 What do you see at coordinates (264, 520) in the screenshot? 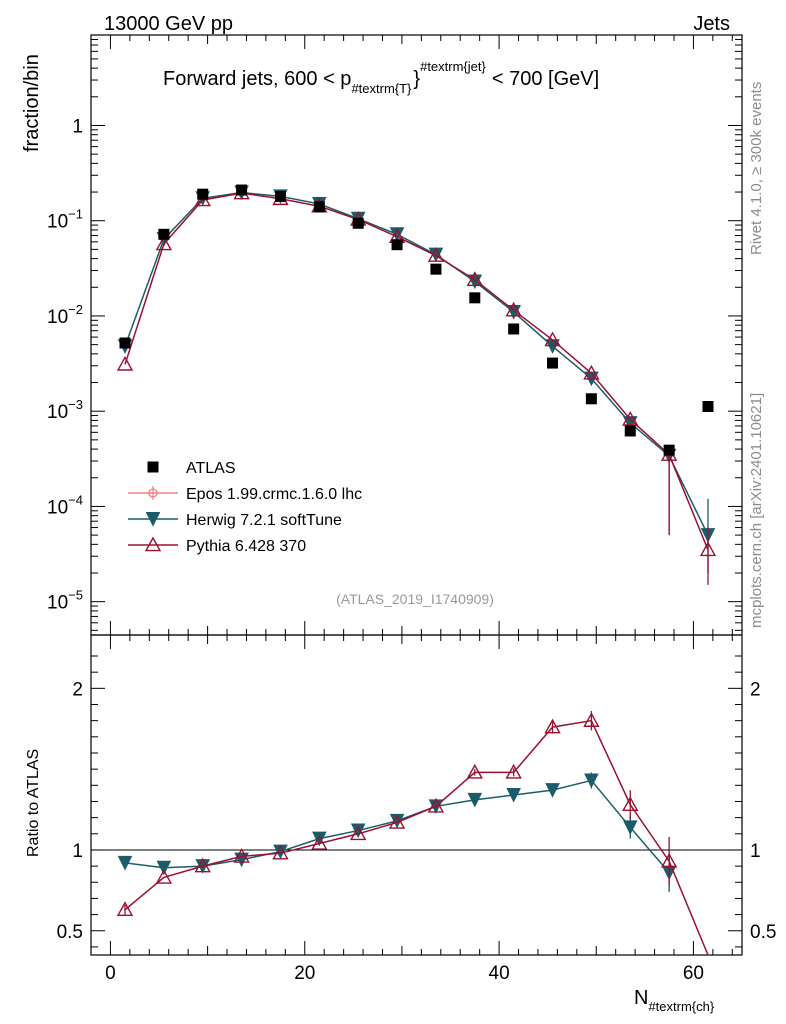
I see `legend-label-herwig: Herwig 7.2.1 softTune` at bounding box center [264, 520].